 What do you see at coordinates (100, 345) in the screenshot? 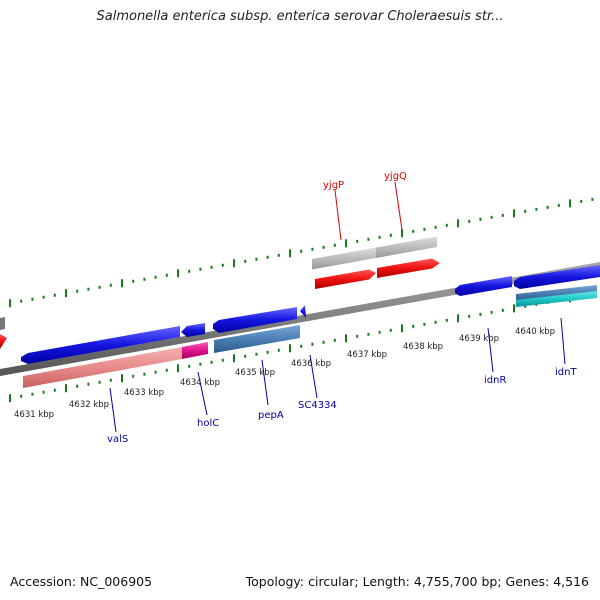
I see `valS-cds` at bounding box center [100, 345].